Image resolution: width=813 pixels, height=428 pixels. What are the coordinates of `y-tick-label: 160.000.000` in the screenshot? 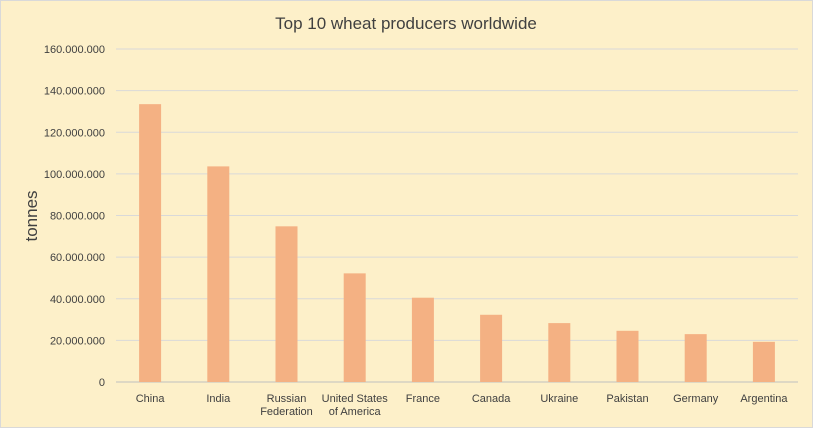 It's located at (74, 50).